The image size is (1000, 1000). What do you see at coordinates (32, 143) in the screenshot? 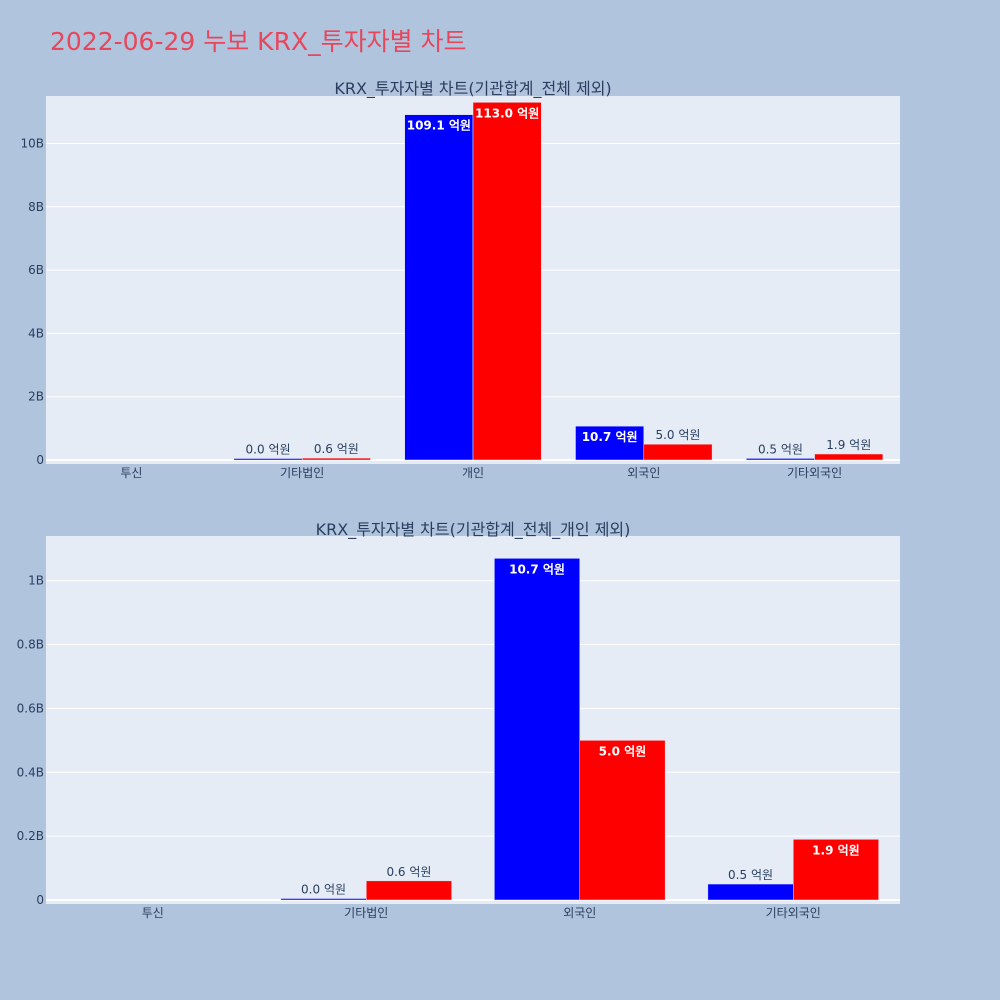
I see `y-tick-label: 10B` at bounding box center [32, 143].